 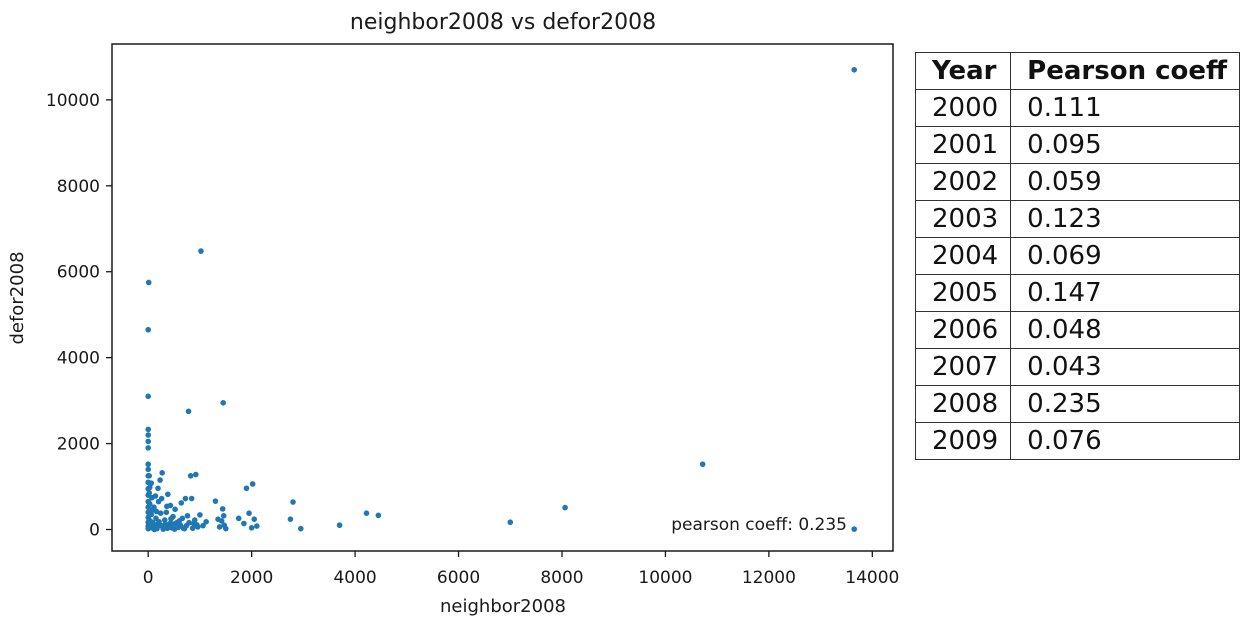 What do you see at coordinates (1077, 367) in the screenshot?
I see `table-row: 2007 0.043` at bounding box center [1077, 367].